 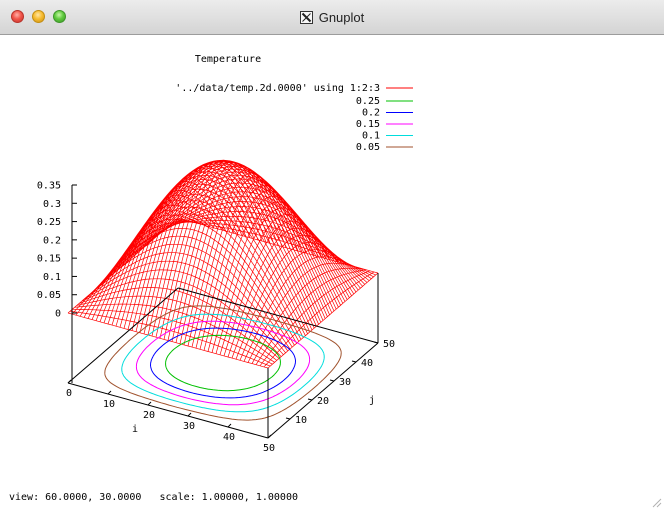 I want to click on y-tick-label-1: 20, so click(x=323, y=401).